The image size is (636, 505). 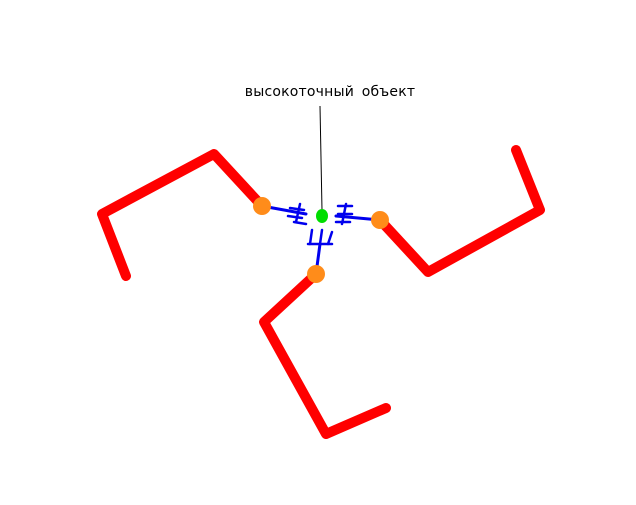 What do you see at coordinates (316, 274) in the screenshot?
I see `bottom-endpoint-marker` at bounding box center [316, 274].